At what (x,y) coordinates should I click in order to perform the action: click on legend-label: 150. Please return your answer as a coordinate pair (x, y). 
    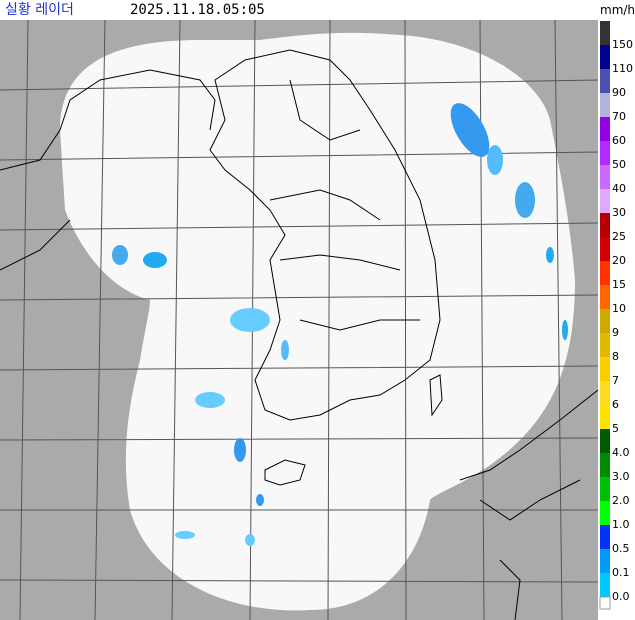
    Looking at the image, I should click on (622, 44).